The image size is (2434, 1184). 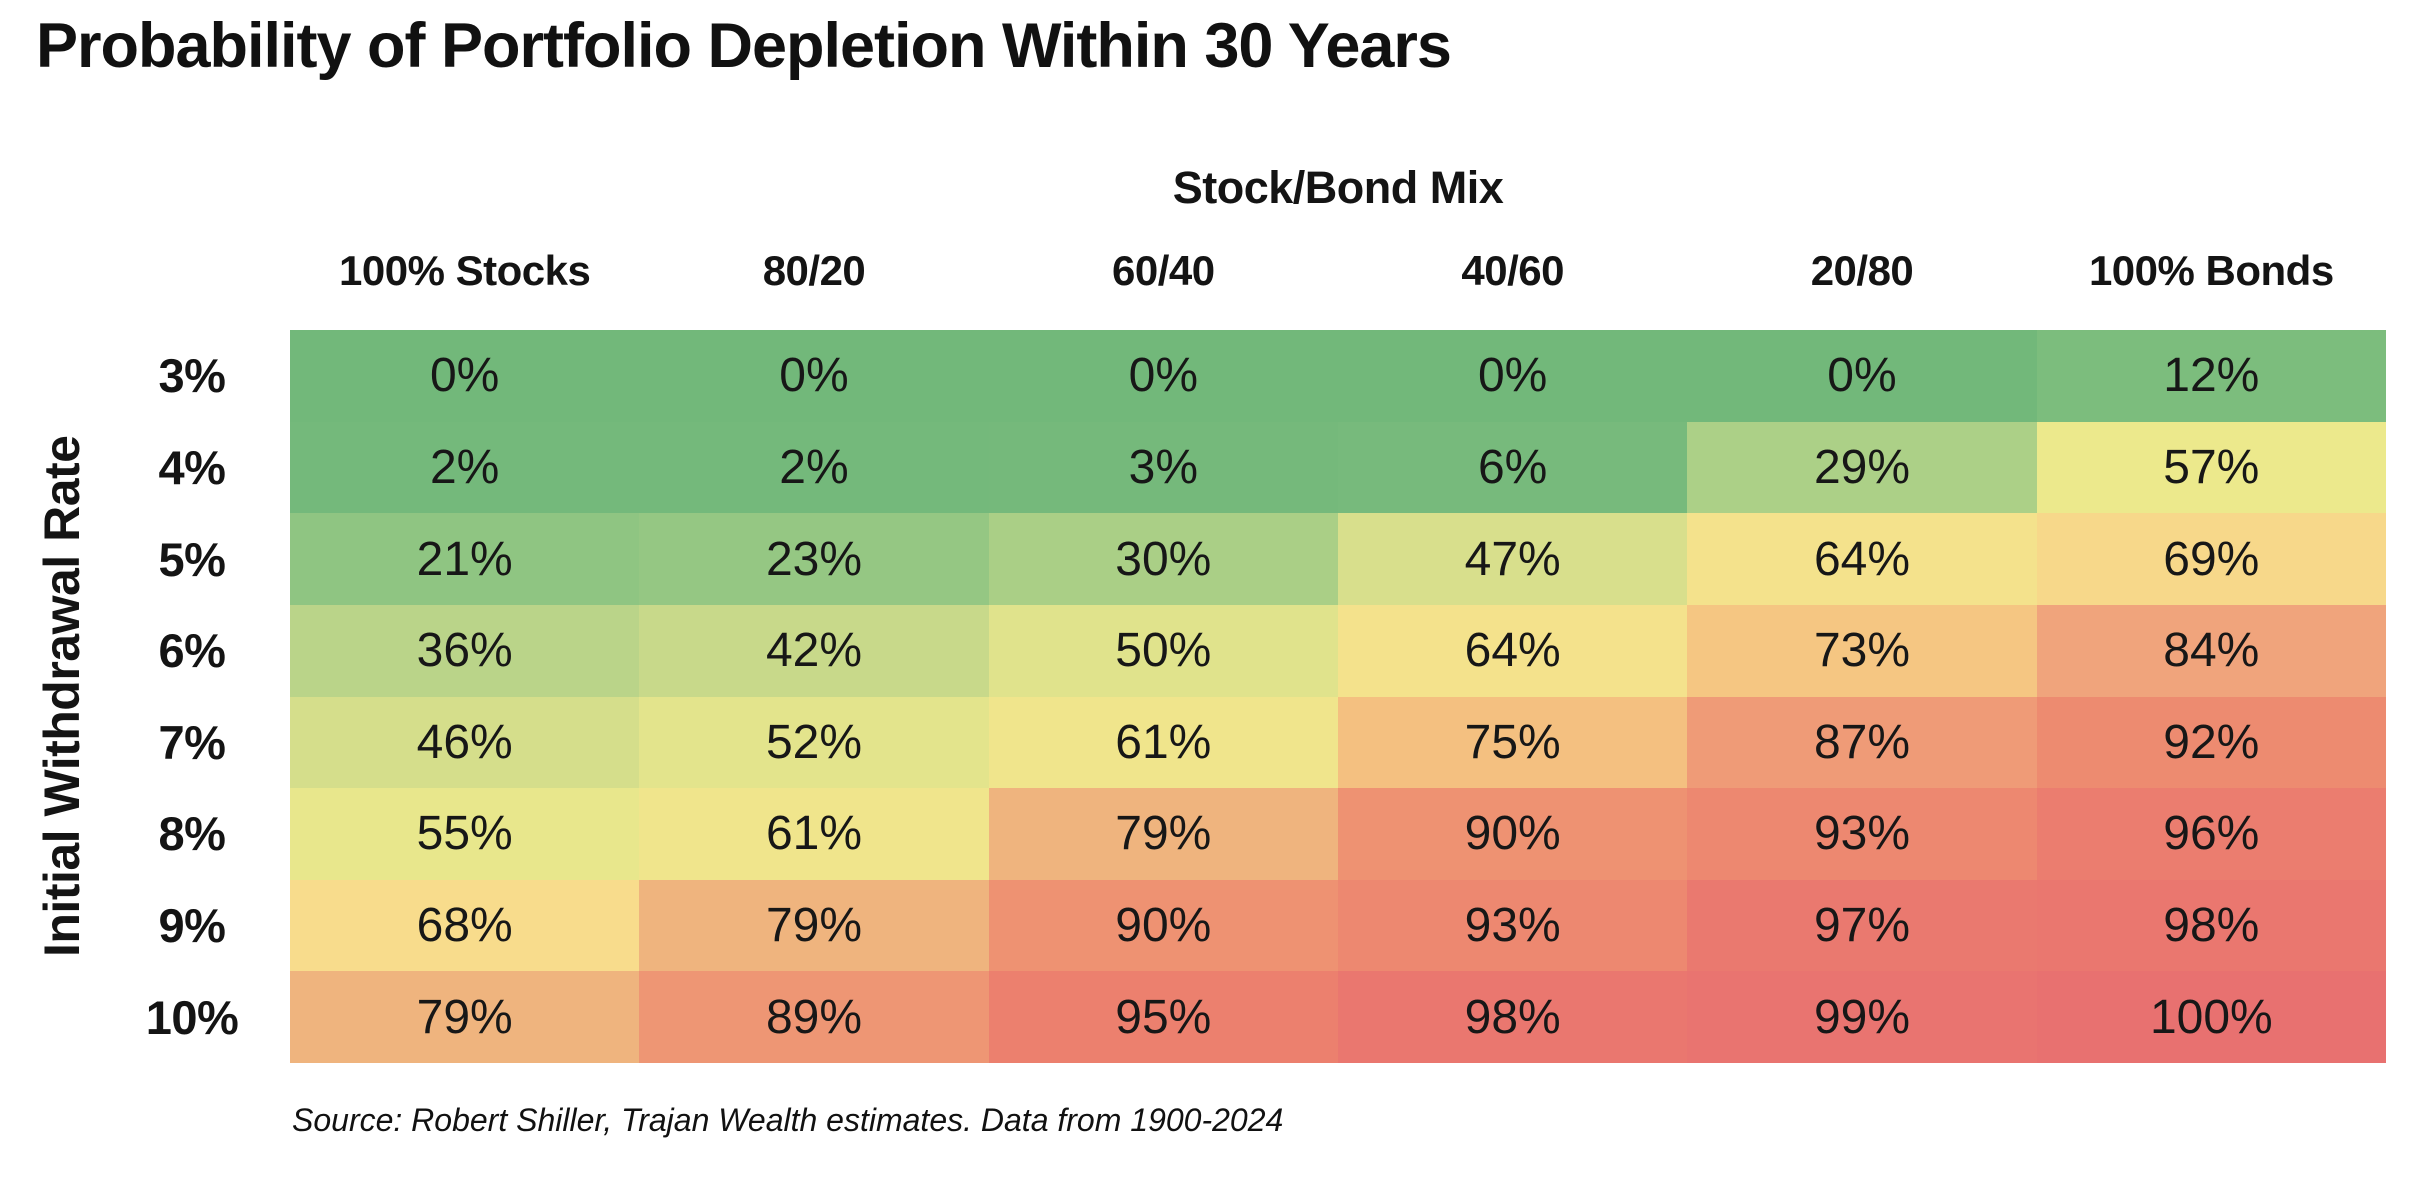 I want to click on heatmap-cell: 6%, so click(x=1513, y=467).